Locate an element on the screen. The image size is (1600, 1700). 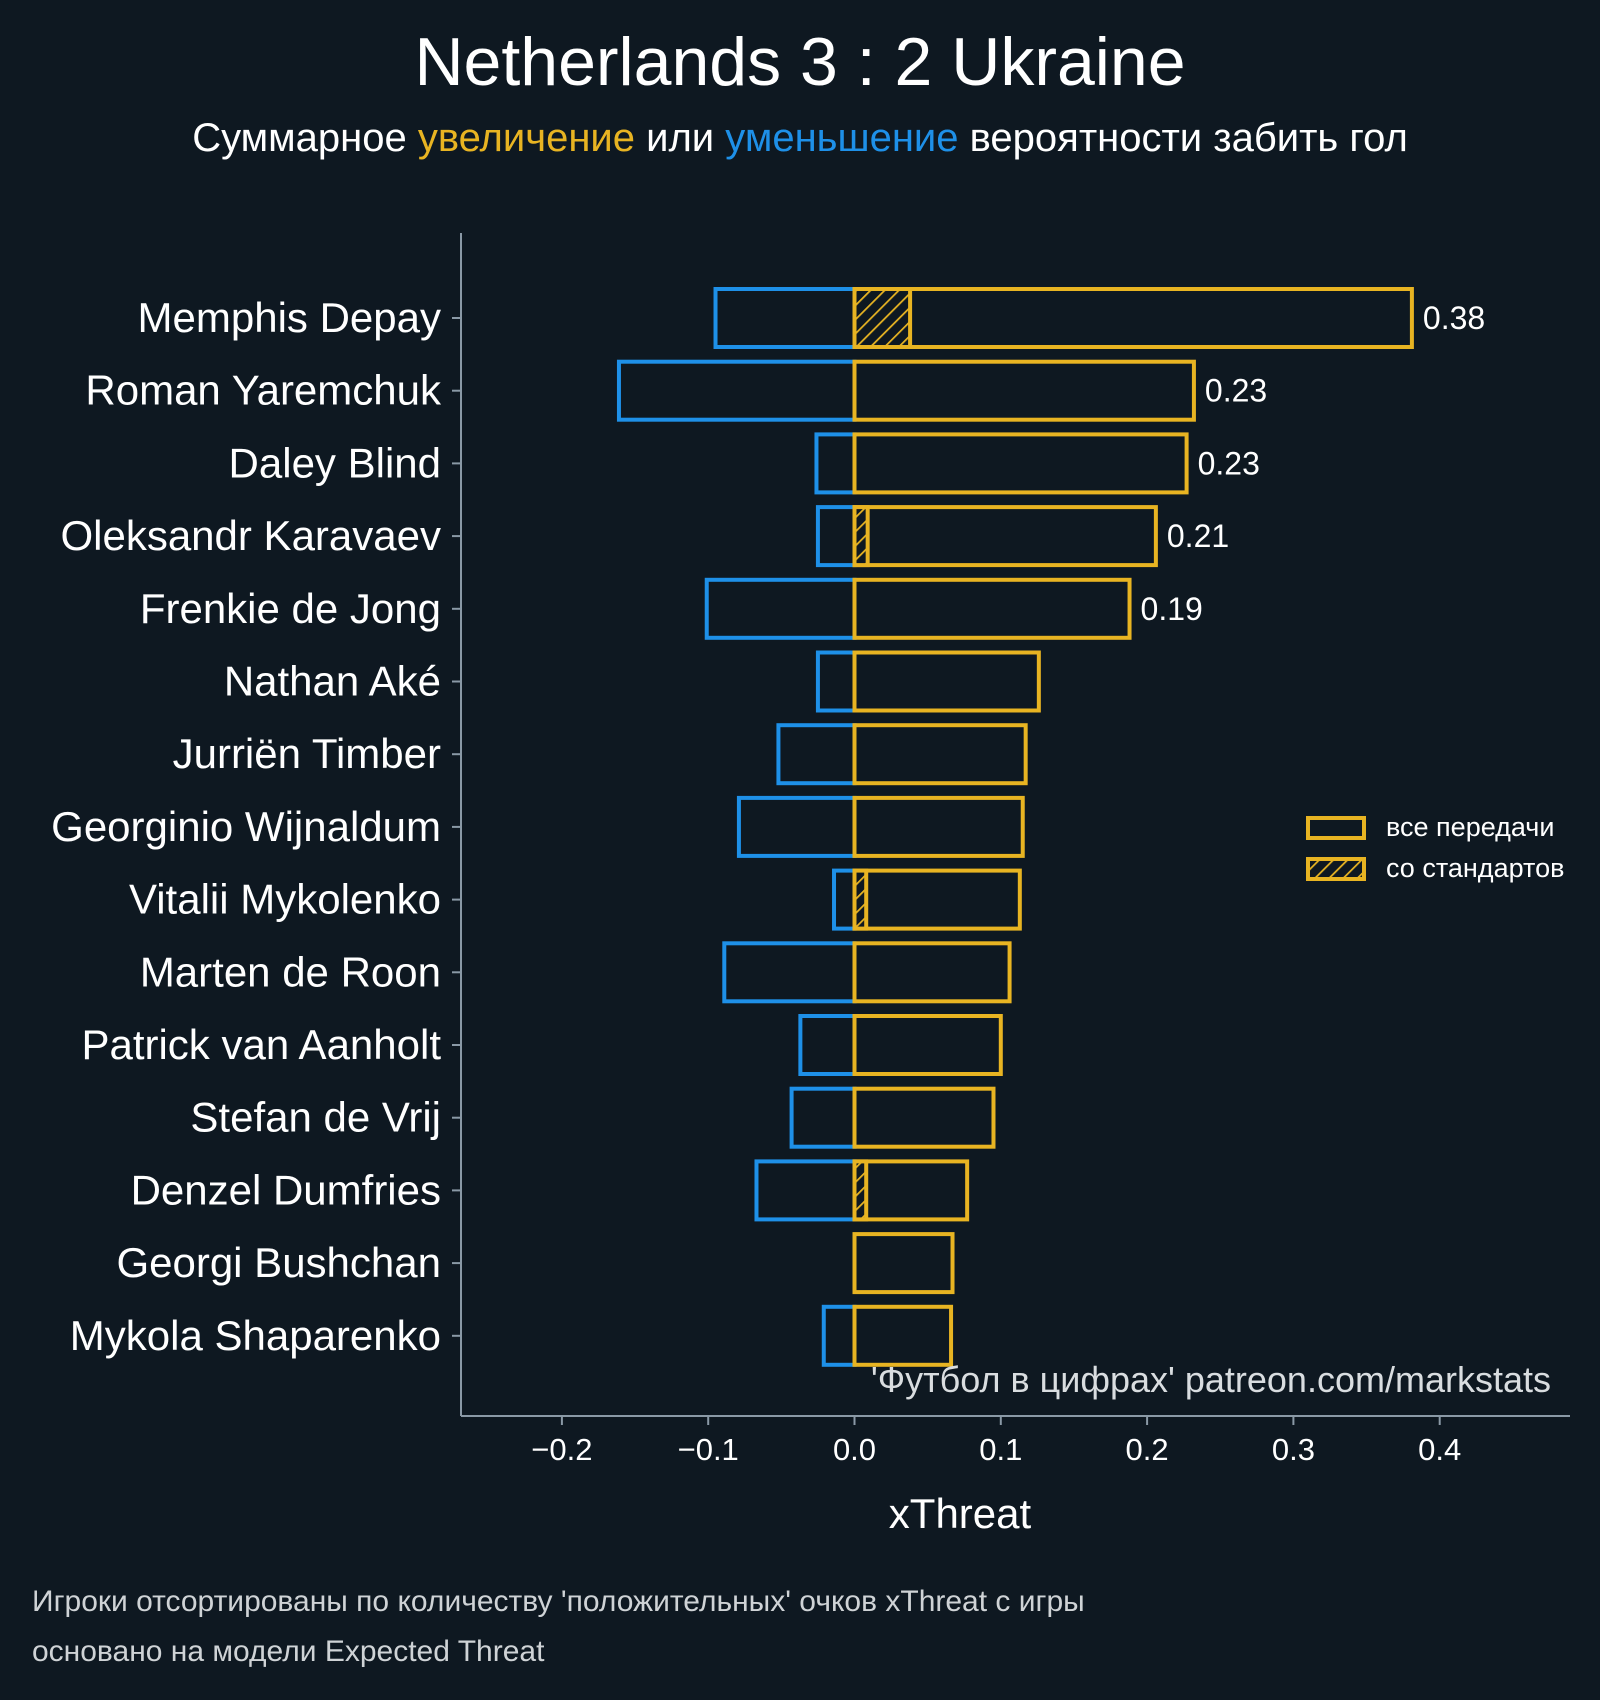
player-label: Mykola Shaparenko is located at coordinates (255, 1335).